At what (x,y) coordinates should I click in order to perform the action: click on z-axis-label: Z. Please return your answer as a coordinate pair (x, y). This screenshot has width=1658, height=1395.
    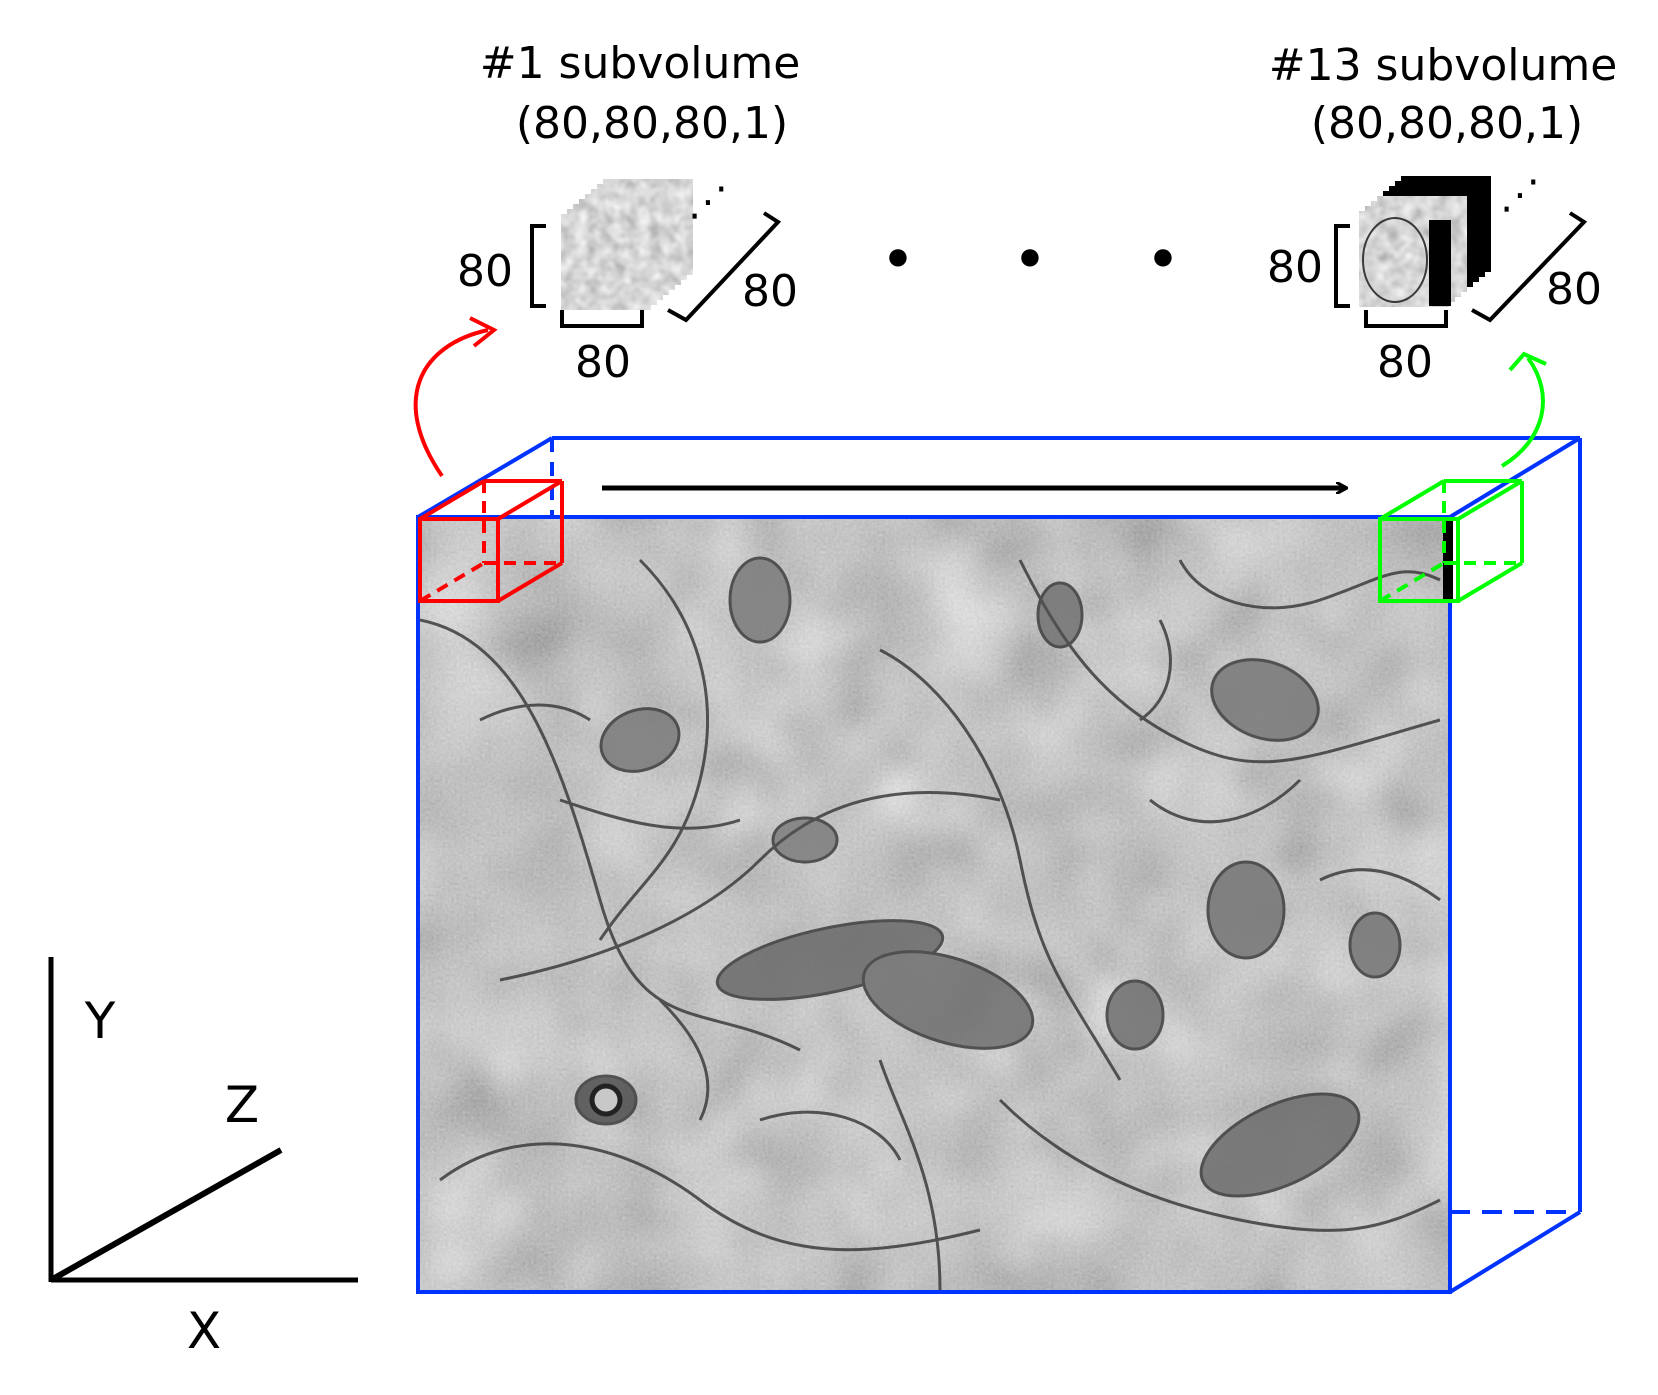
    Looking at the image, I should click on (242, 1105).